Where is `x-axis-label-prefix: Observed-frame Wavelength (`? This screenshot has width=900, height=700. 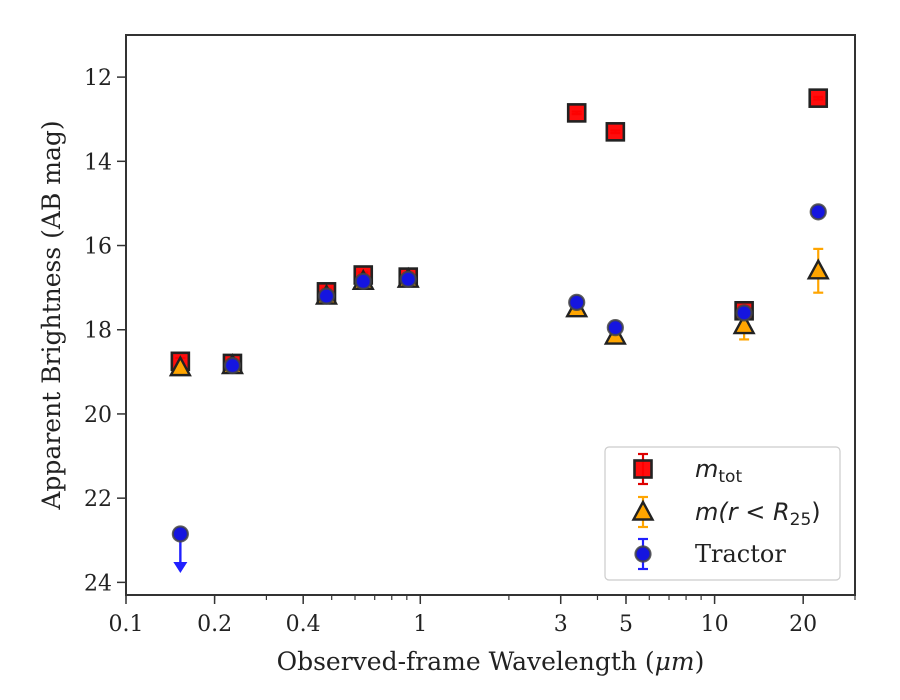 x-axis-label-prefix: Observed-frame Wavelength ( is located at coordinates (466, 661).